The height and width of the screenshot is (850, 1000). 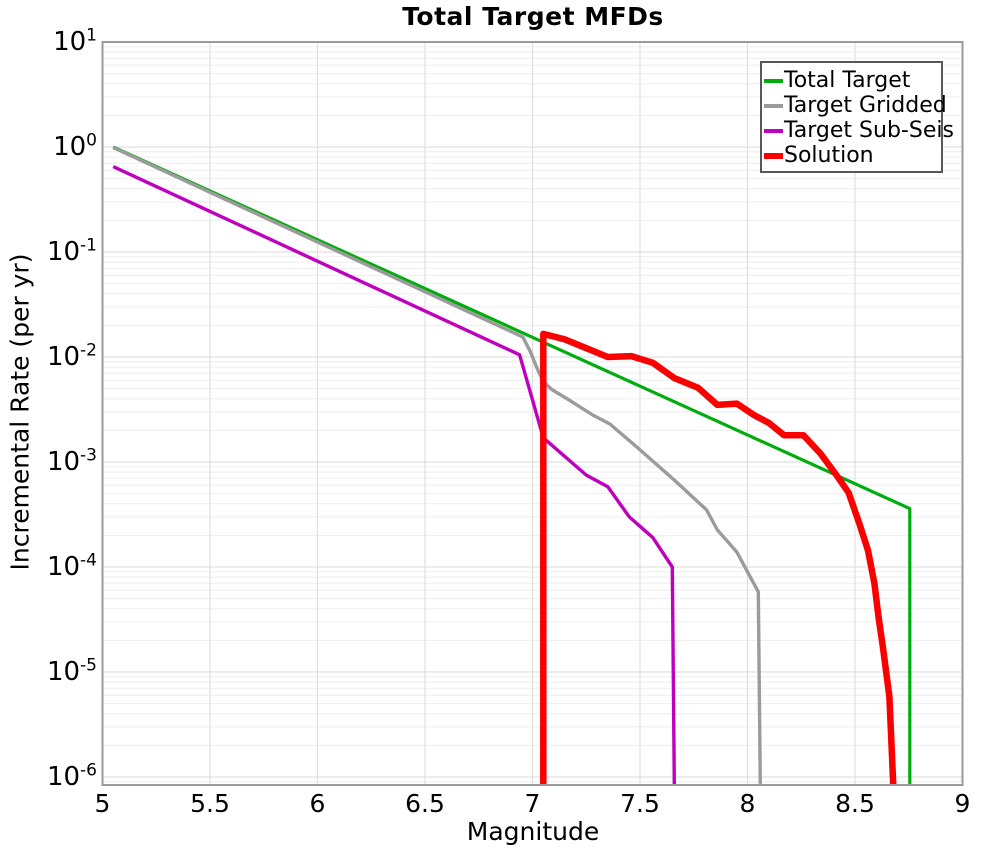 I want to click on legend-label: Target Sub-Seis, so click(x=869, y=130).